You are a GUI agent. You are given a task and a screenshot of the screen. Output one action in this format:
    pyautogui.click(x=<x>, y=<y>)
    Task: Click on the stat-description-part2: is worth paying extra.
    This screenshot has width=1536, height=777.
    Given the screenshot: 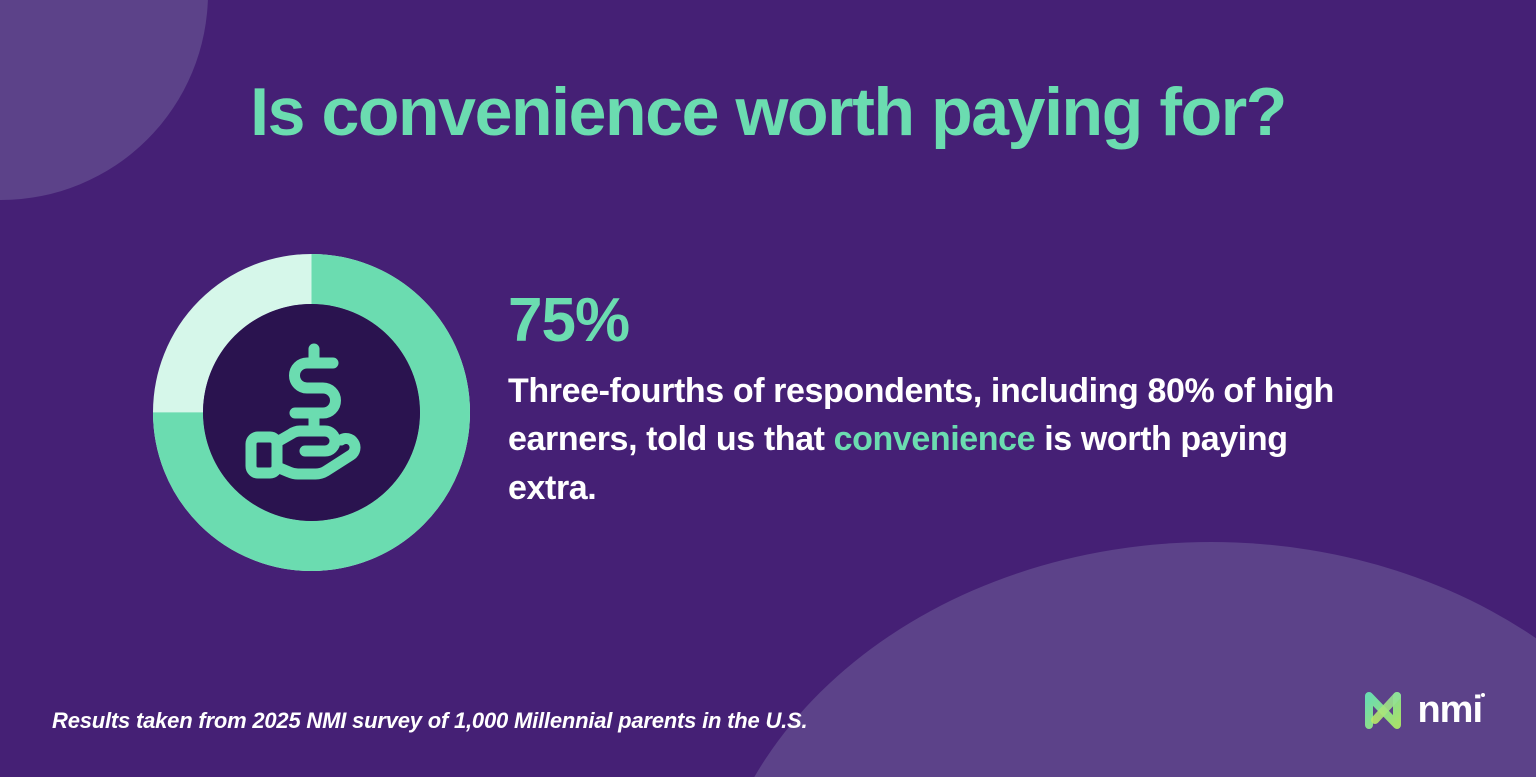 What is the action you would take?
    pyautogui.click(x=898, y=463)
    